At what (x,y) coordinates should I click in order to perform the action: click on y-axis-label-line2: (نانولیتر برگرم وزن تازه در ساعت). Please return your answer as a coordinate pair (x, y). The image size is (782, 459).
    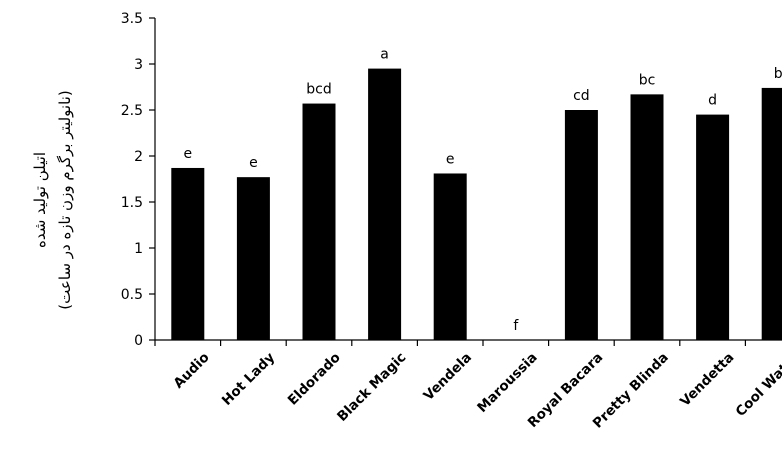
    Looking at the image, I should click on (65, 199).